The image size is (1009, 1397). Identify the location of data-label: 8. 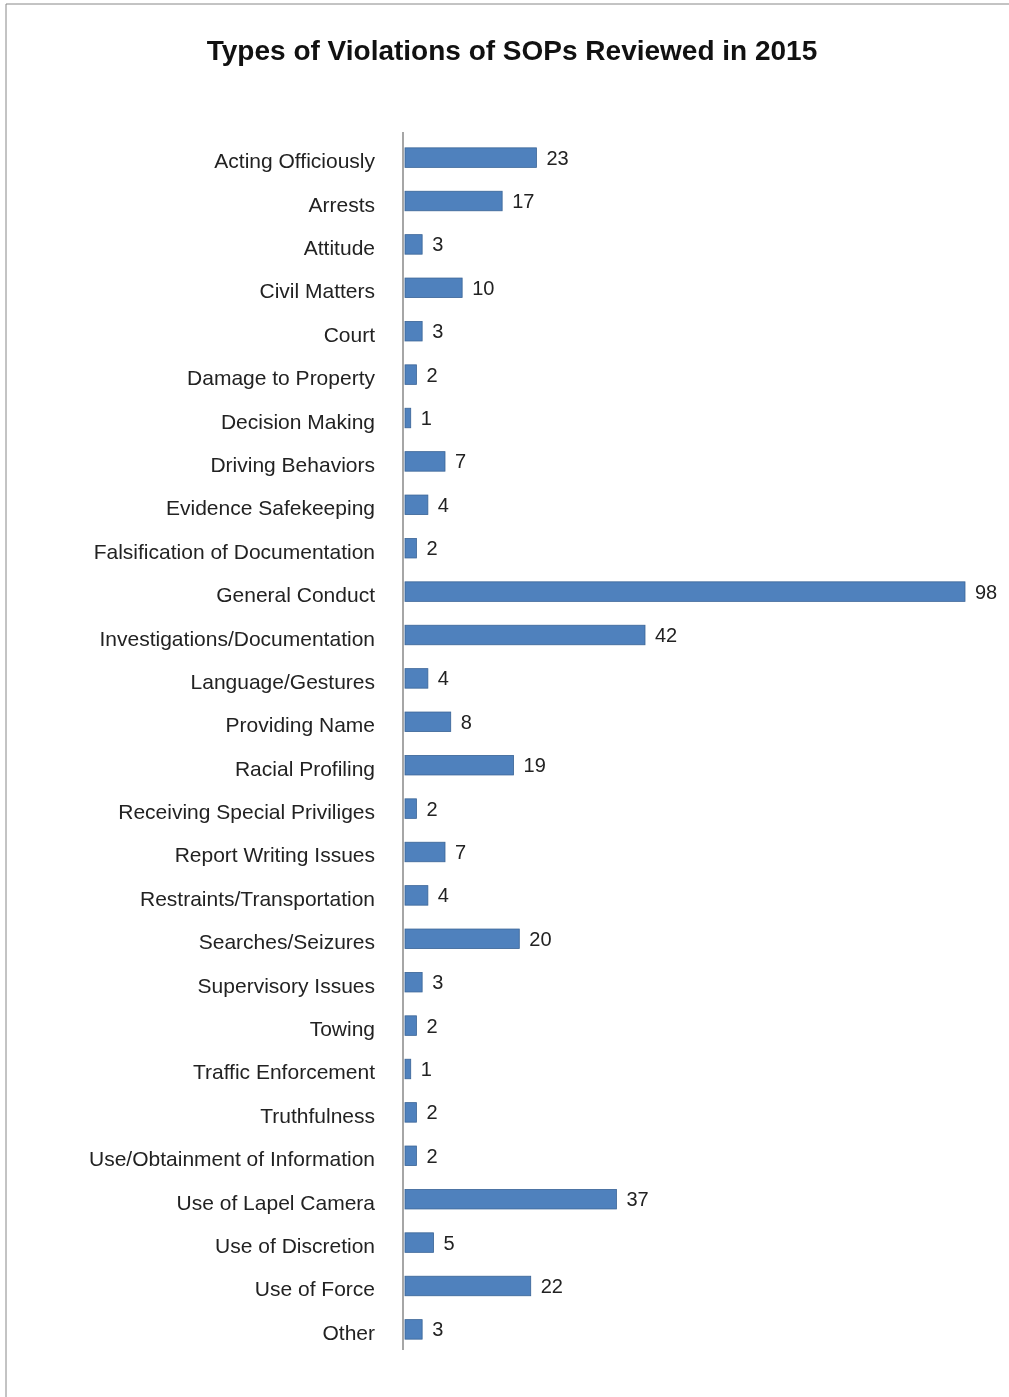
(466, 721).